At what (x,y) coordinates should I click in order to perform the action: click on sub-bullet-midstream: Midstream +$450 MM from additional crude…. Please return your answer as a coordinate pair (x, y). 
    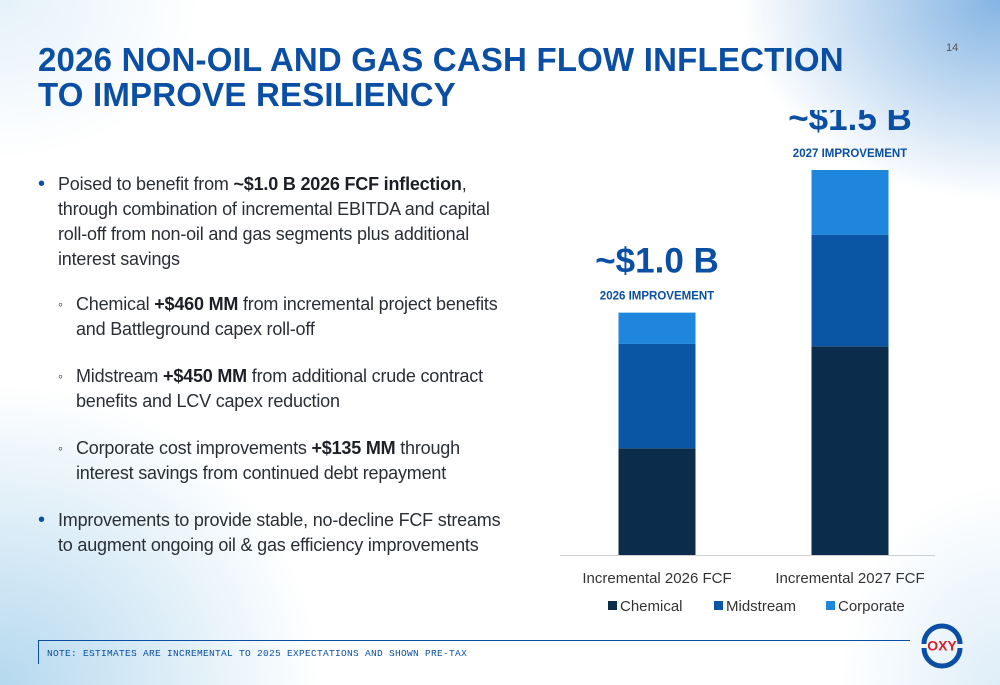
    Looking at the image, I should click on (276, 389).